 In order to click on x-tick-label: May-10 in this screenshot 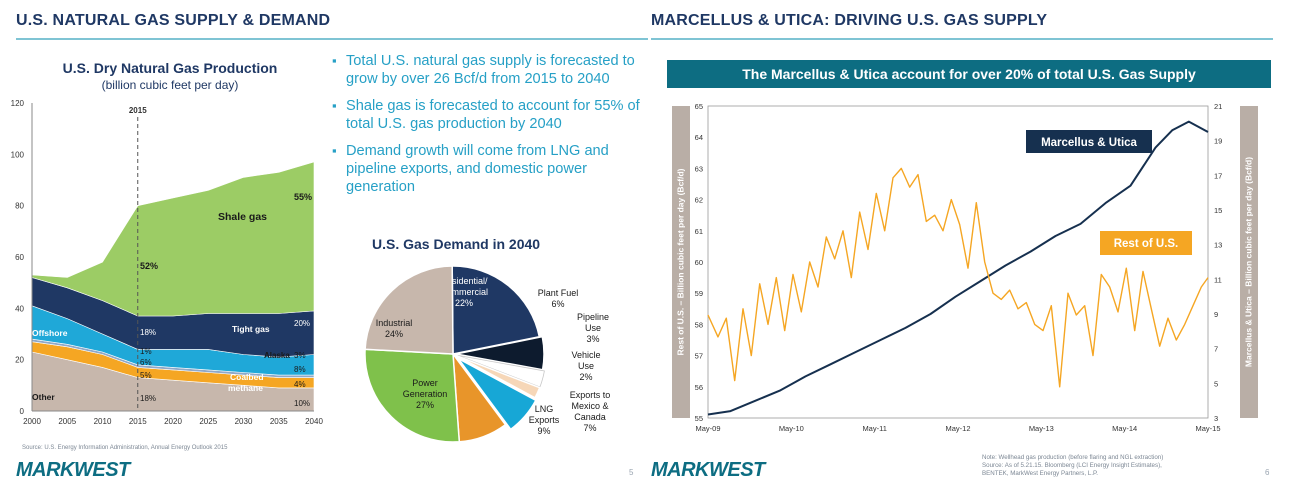, I will do `click(791, 428)`.